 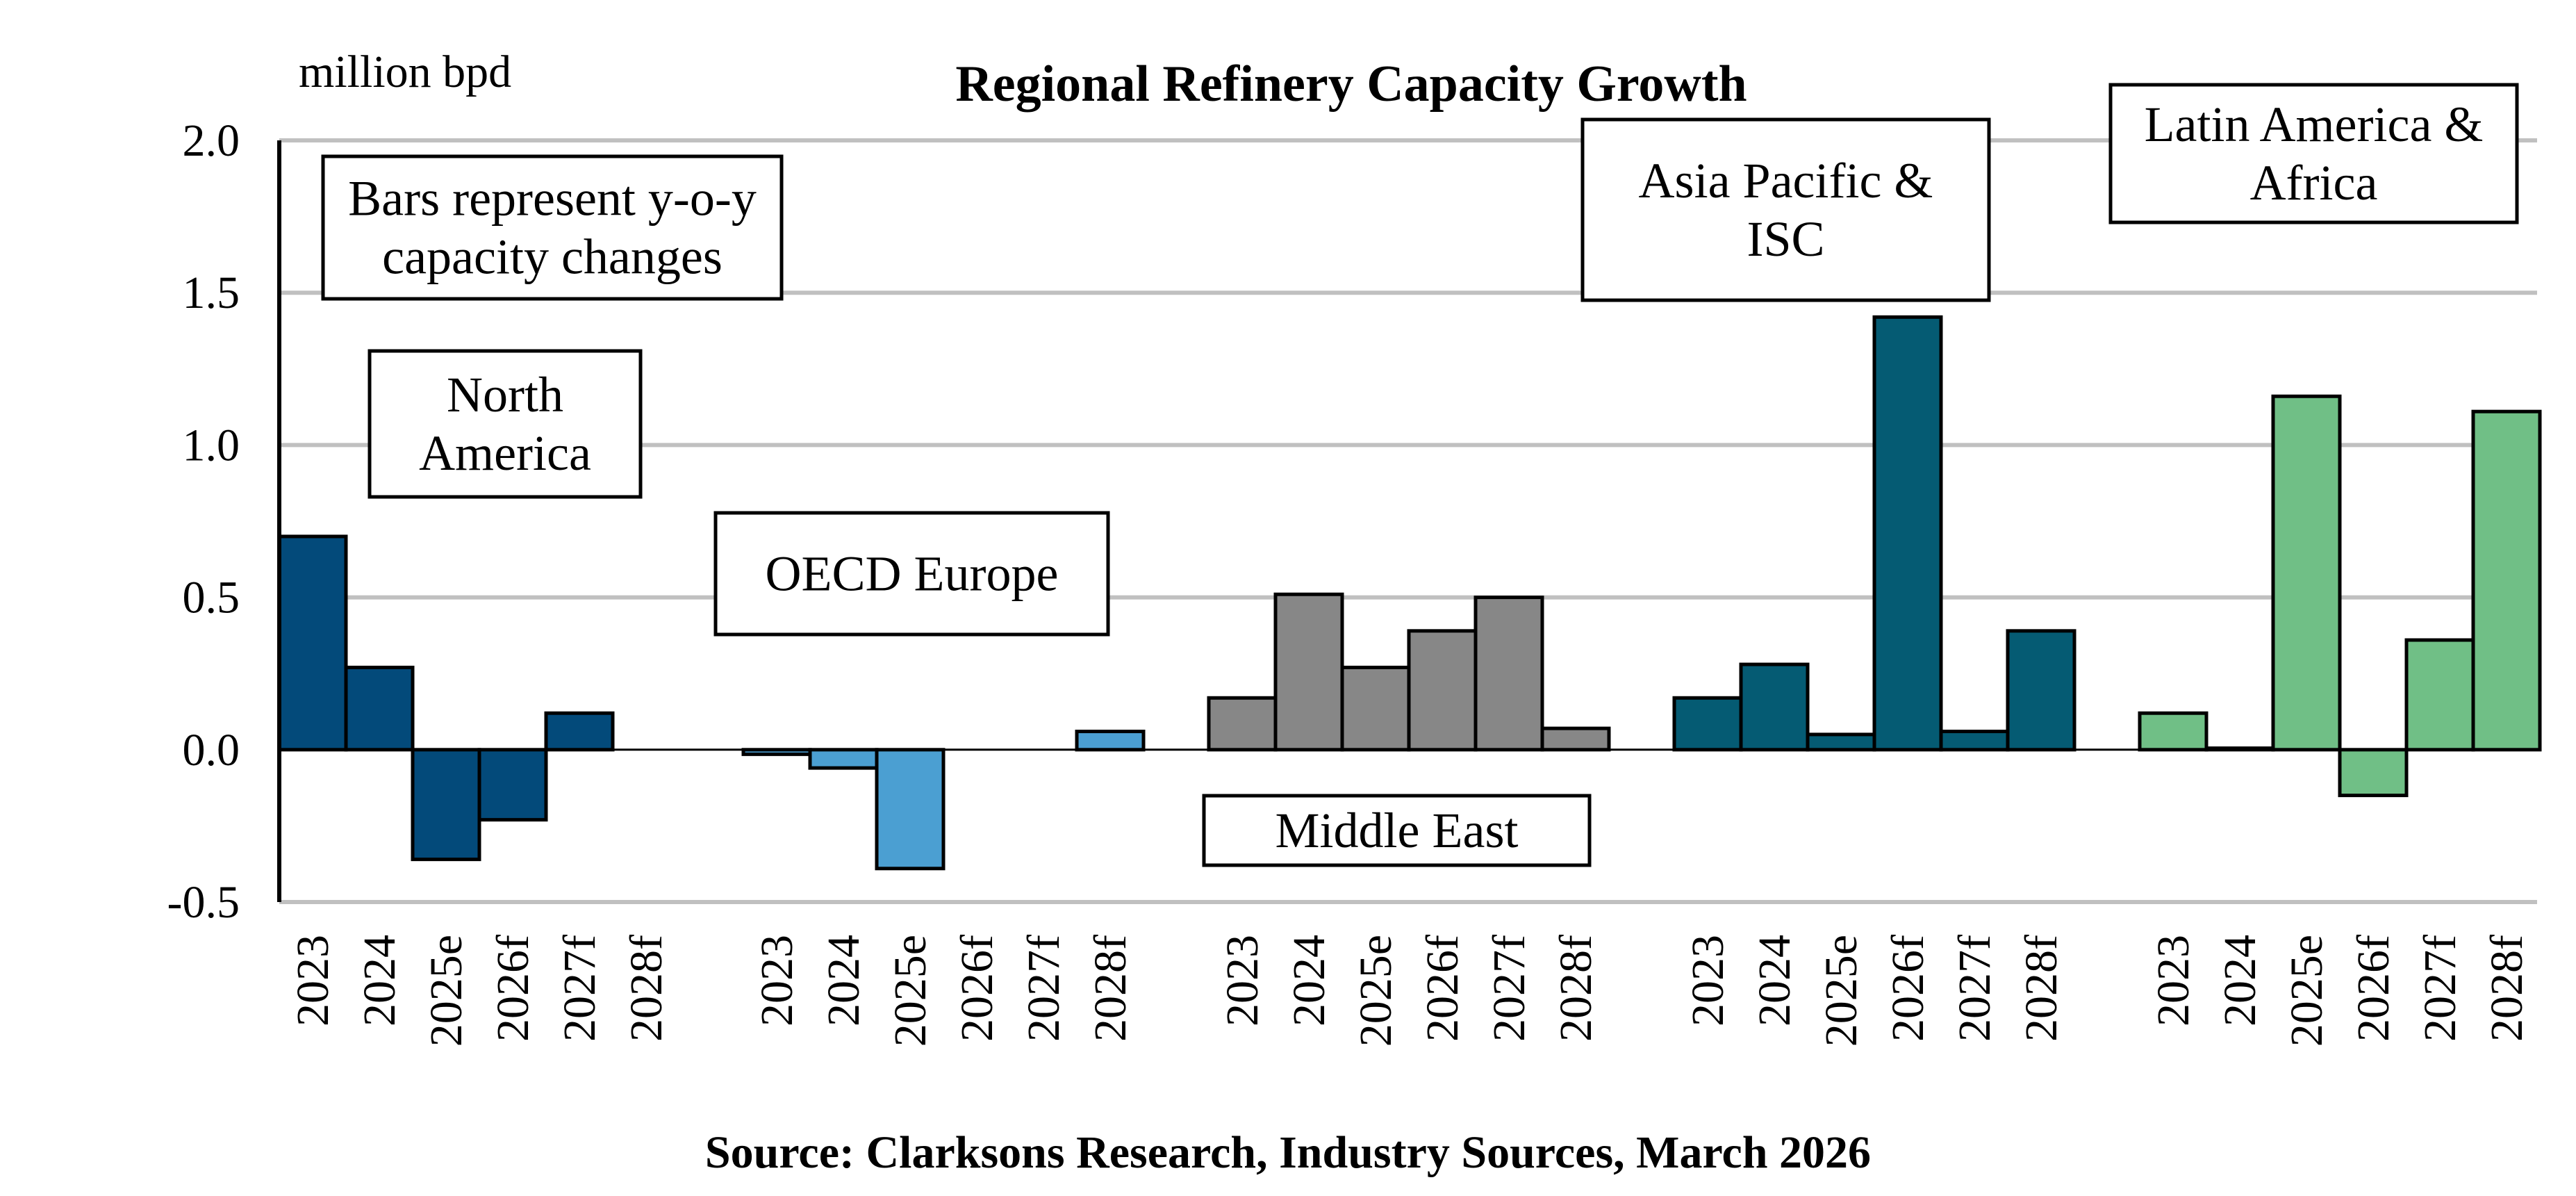 I want to click on label-text: America, so click(x=505, y=453).